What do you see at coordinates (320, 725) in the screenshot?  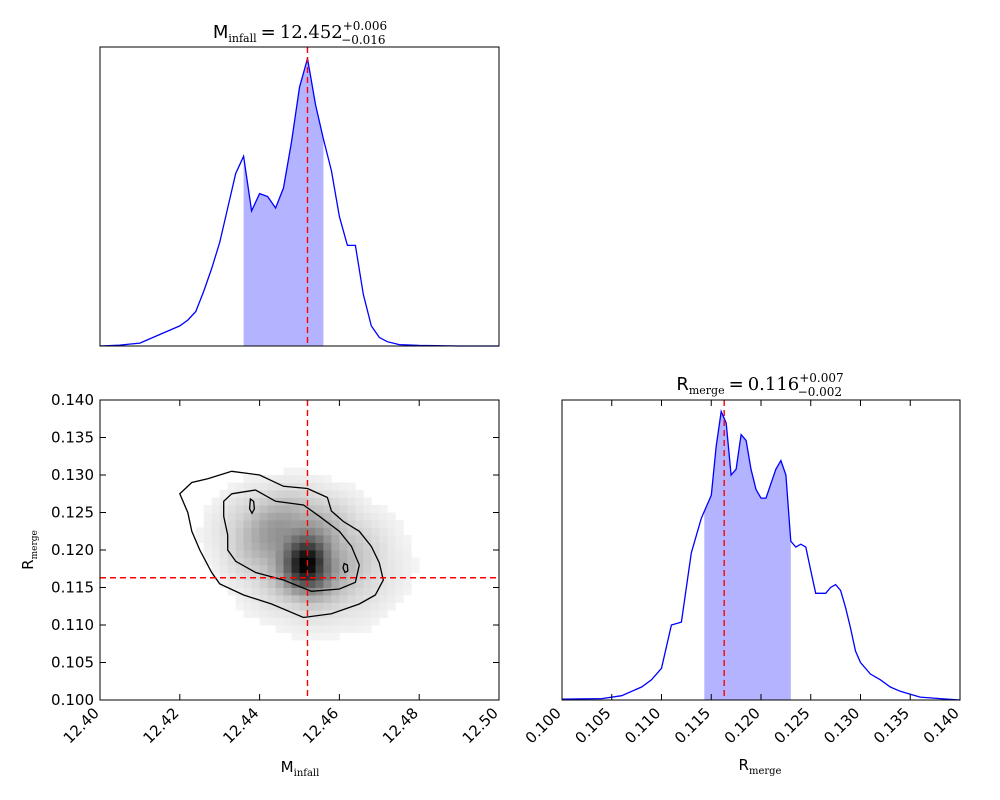 I see `joint-x-tick-label: 12.46` at bounding box center [320, 725].